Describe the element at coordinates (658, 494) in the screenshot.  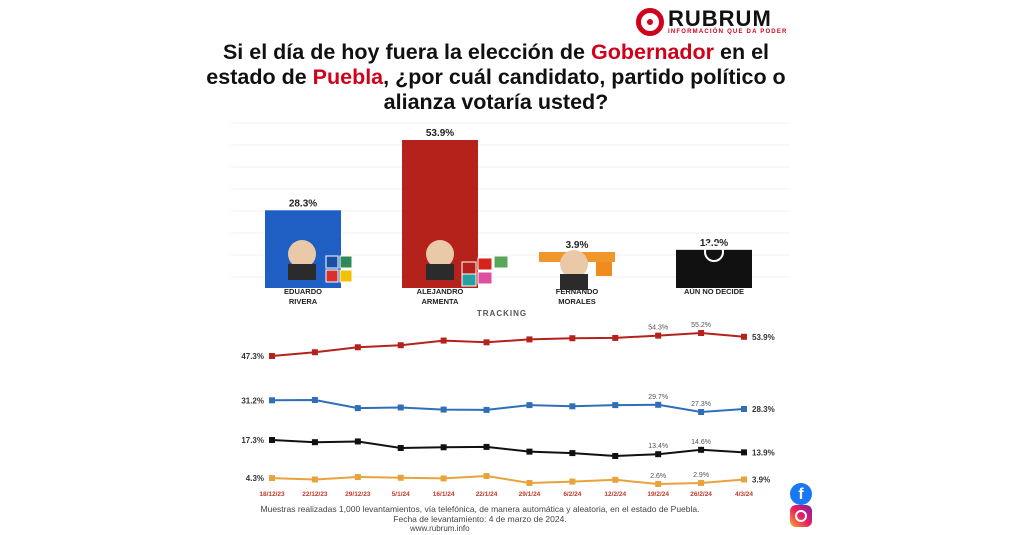
I see `tracking-x-tick-10: 19/2/24` at that location.